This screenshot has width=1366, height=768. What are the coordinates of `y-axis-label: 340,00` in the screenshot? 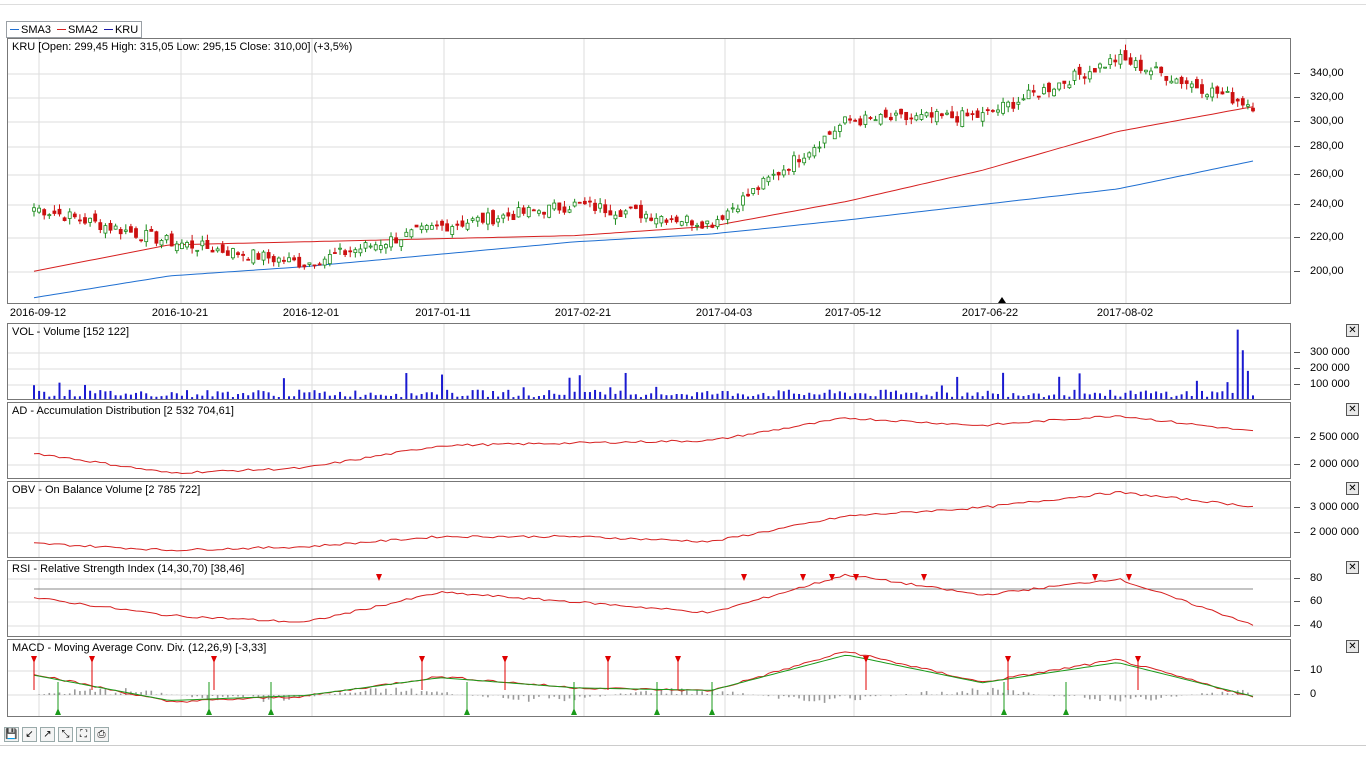 It's located at (1327, 73).